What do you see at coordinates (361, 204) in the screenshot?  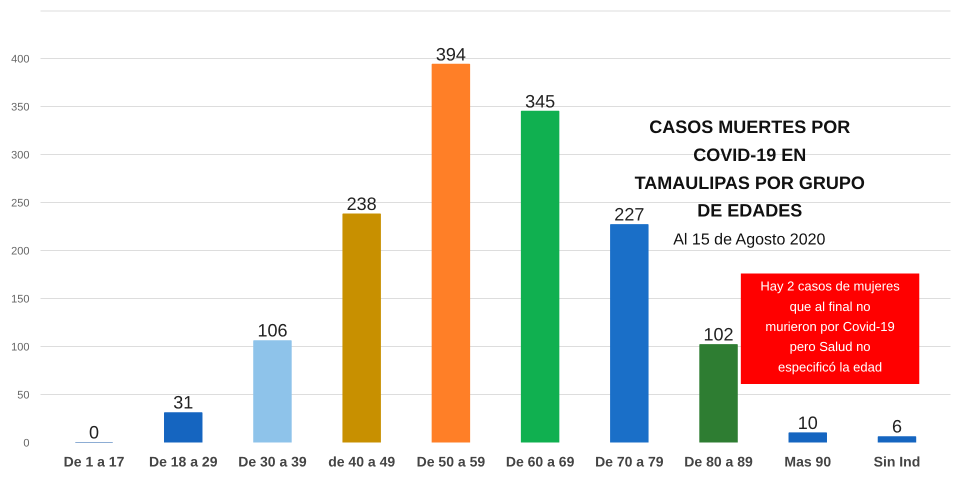 I see `data-label: 238` at bounding box center [361, 204].